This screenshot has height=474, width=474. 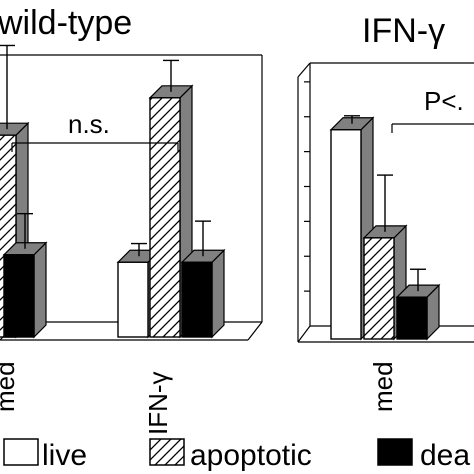 What do you see at coordinates (403, 31) in the screenshot?
I see `chart-title: IFN-γ` at bounding box center [403, 31].